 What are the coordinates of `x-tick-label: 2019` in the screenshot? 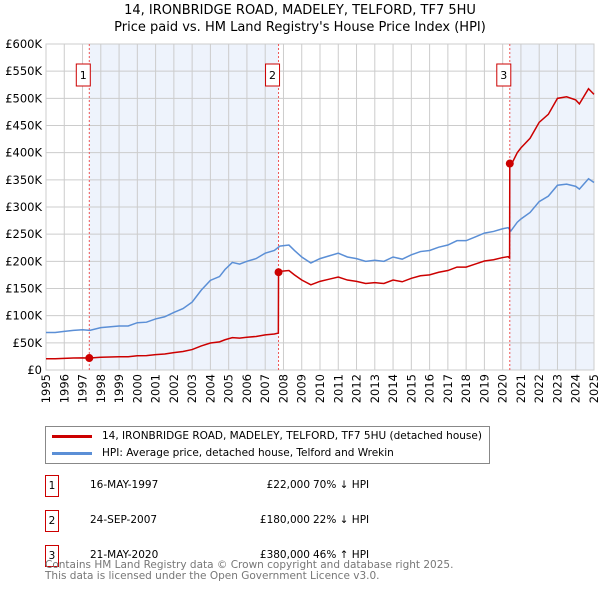 It's located at (484, 388).